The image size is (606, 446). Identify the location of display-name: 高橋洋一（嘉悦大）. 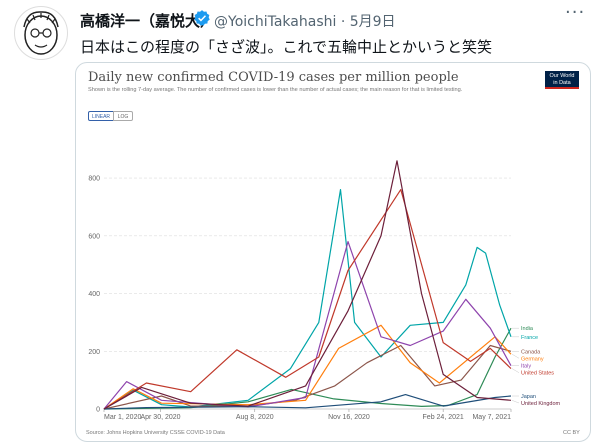
(148, 21).